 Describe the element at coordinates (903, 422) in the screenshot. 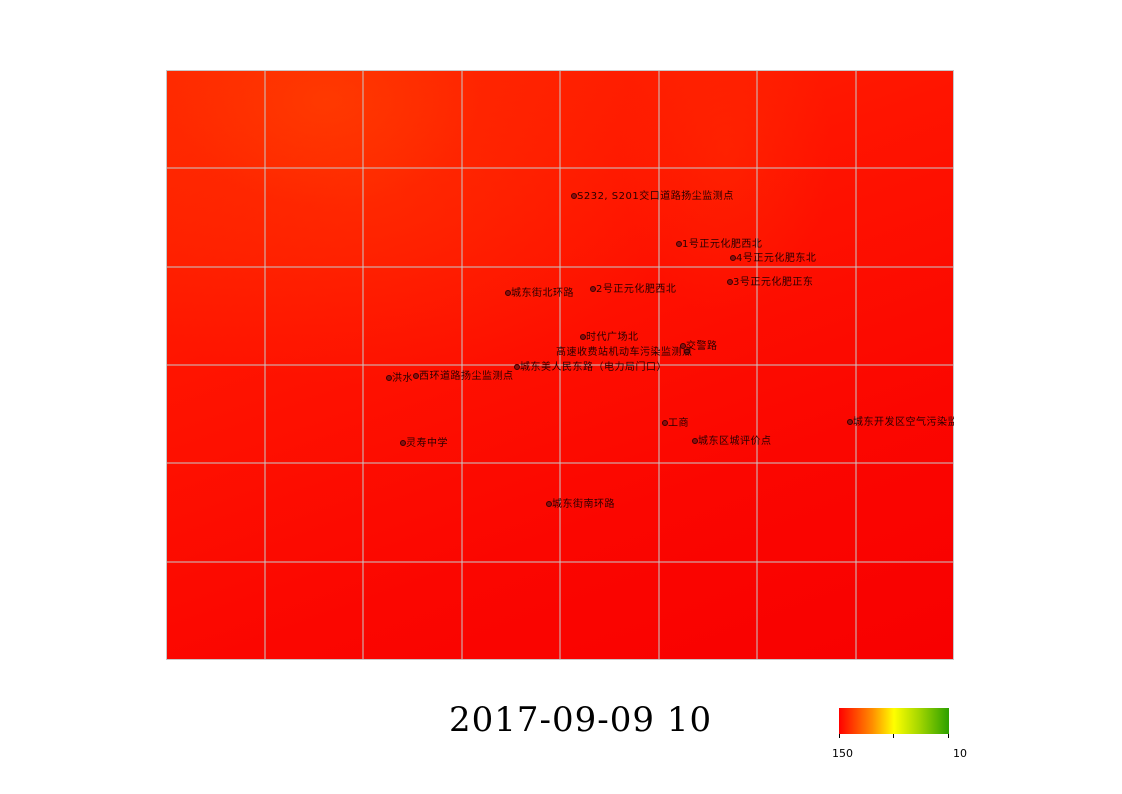

I see `station-label: 城东开发区空气污染监测点` at that location.